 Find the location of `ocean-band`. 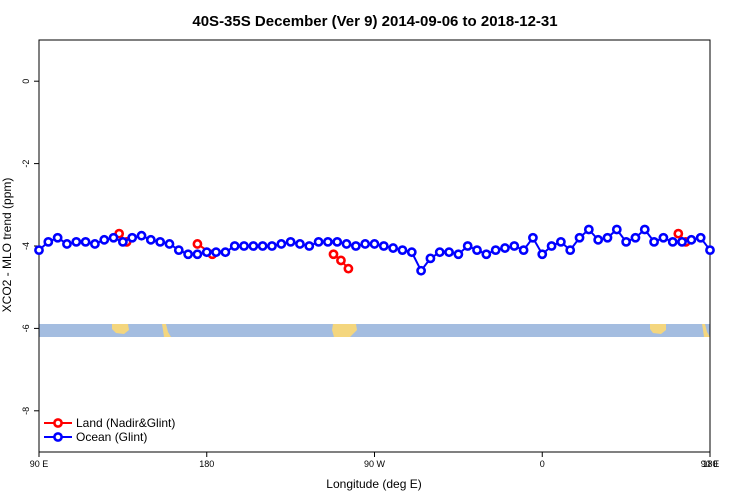

ocean-band is located at coordinates (374, 330).